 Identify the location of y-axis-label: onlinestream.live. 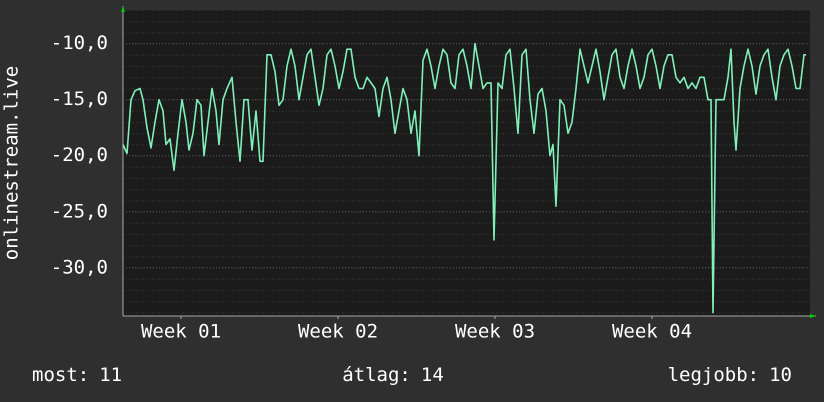
(12, 163).